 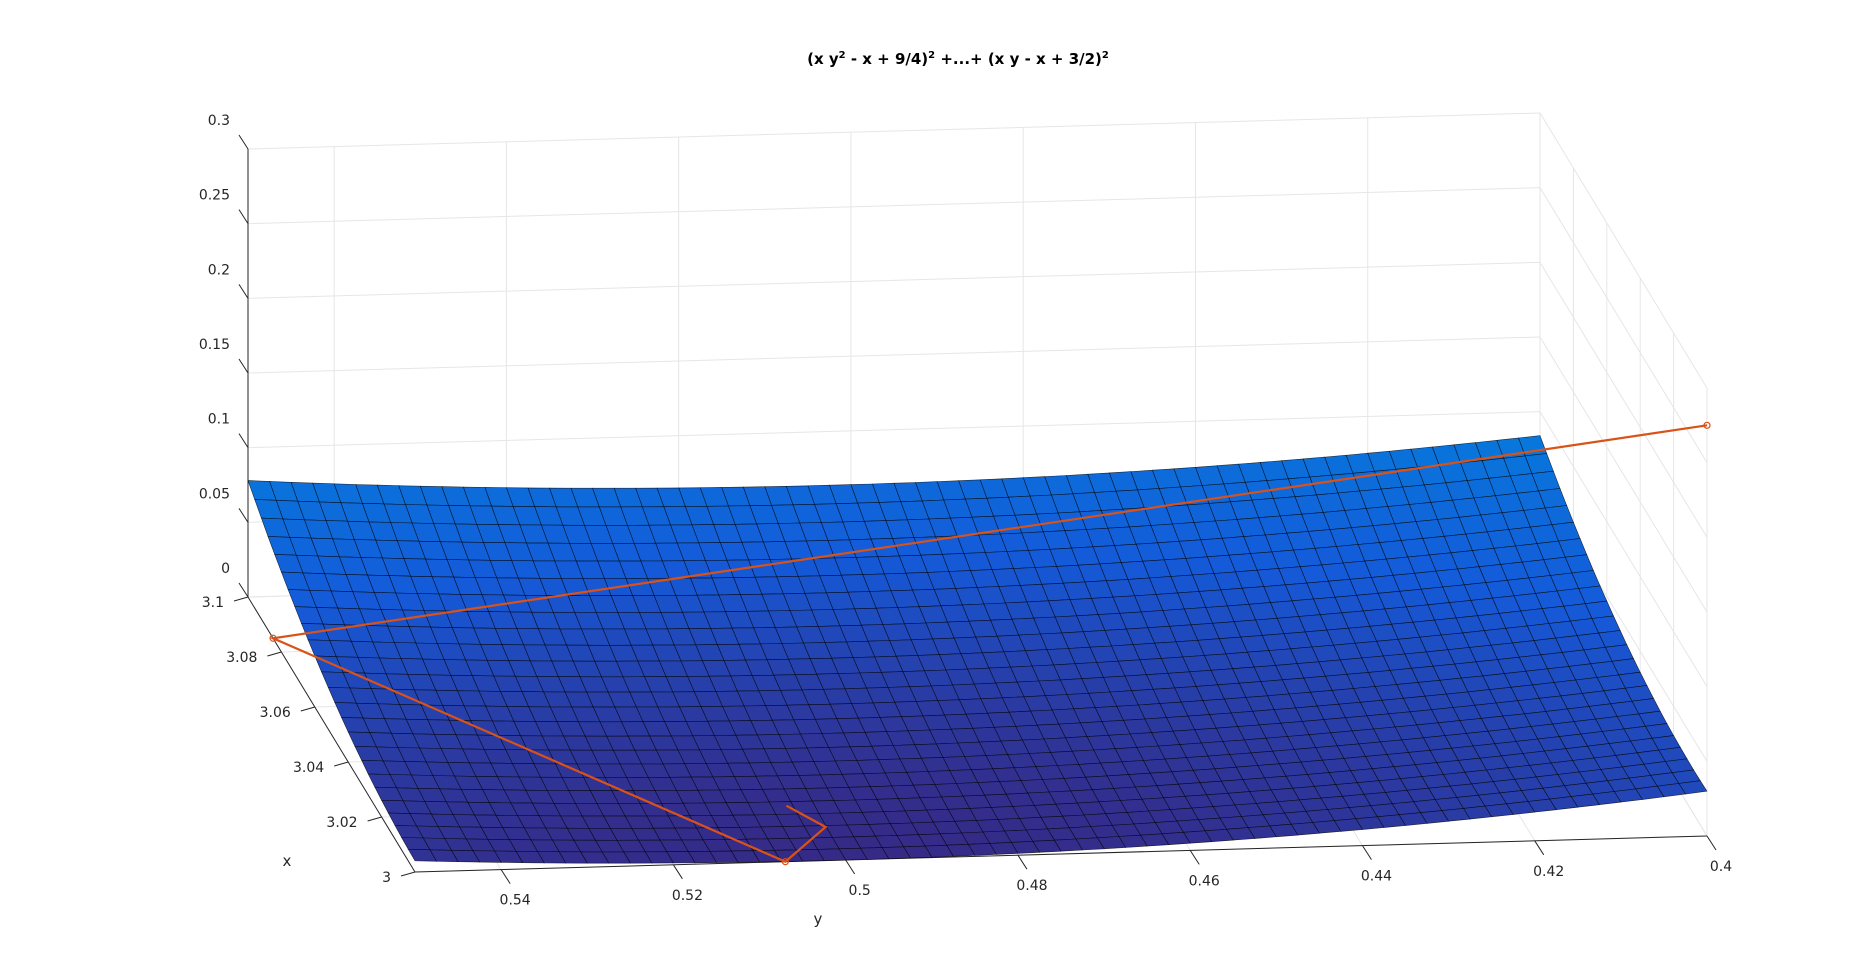 I want to click on y-tick-label: 0.52, so click(x=687, y=896).